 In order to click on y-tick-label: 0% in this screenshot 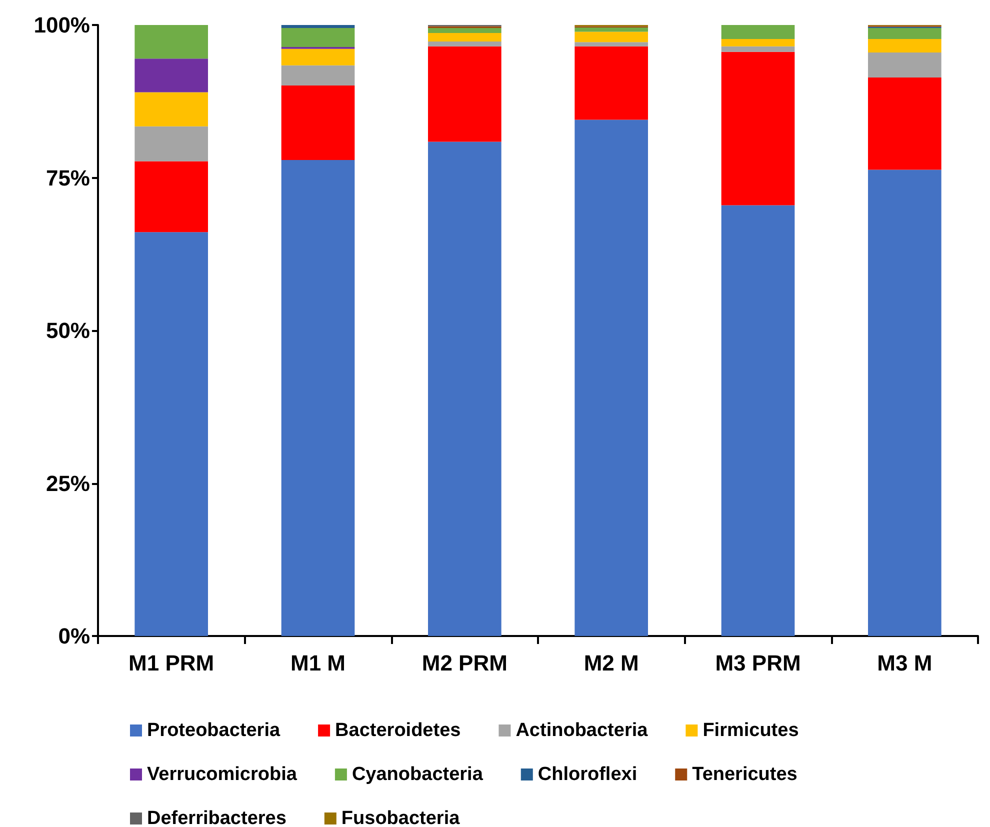, I will do `click(74, 636)`.